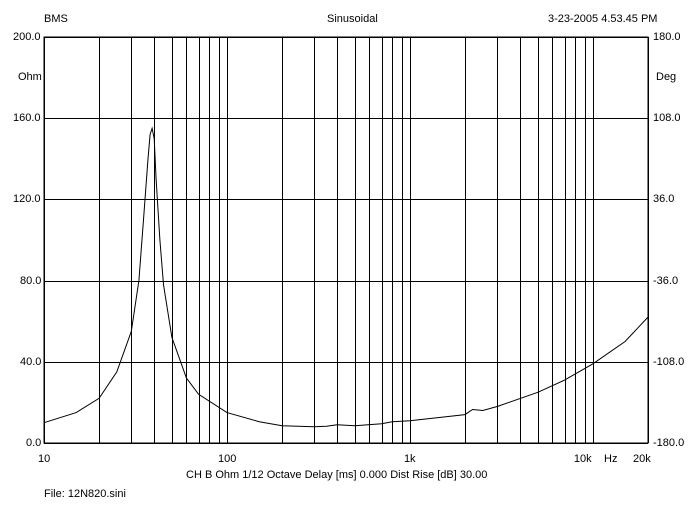 Image resolution: width=700 pixels, height=525 pixels. I want to click on header-measurement-mode: Sinusoidal, so click(352, 19).